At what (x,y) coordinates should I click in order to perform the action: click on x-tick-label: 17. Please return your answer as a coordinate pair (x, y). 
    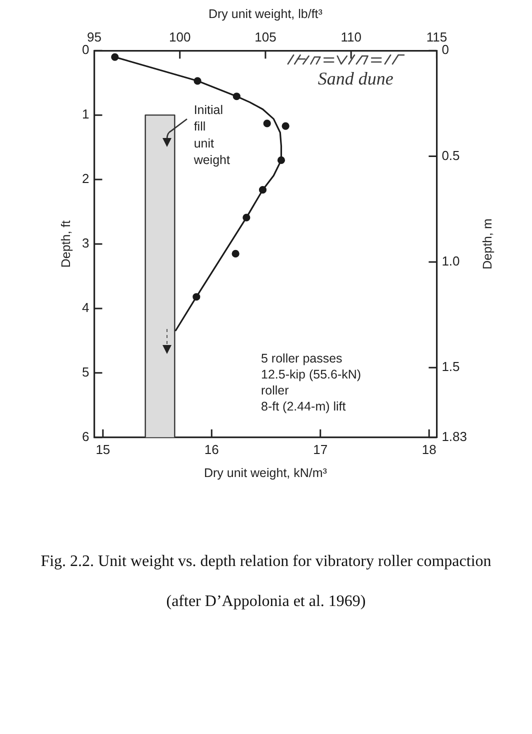
    Looking at the image, I should click on (320, 449).